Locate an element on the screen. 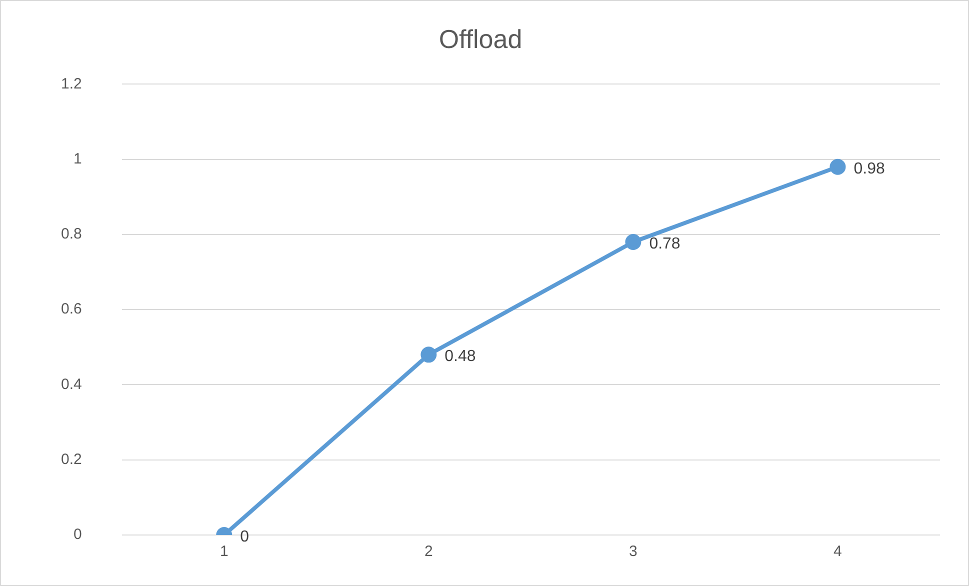 This screenshot has width=969, height=586. y-tick-label: 0.2 is located at coordinates (71, 459).